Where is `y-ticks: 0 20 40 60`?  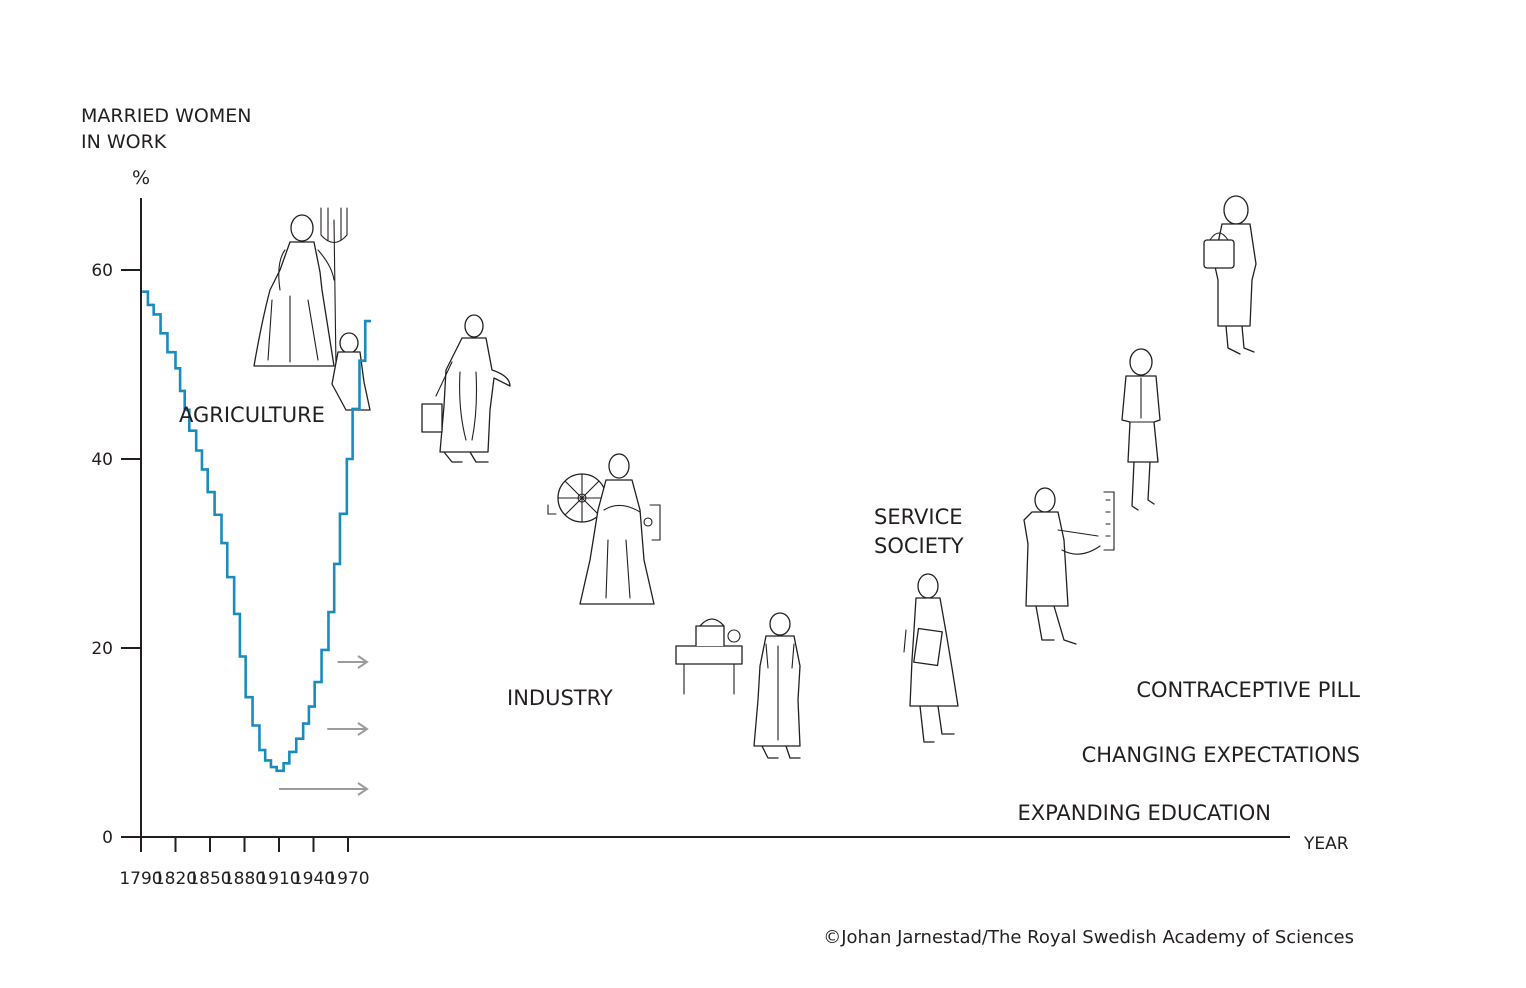 y-ticks: 0 20 40 60 is located at coordinates (116, 554).